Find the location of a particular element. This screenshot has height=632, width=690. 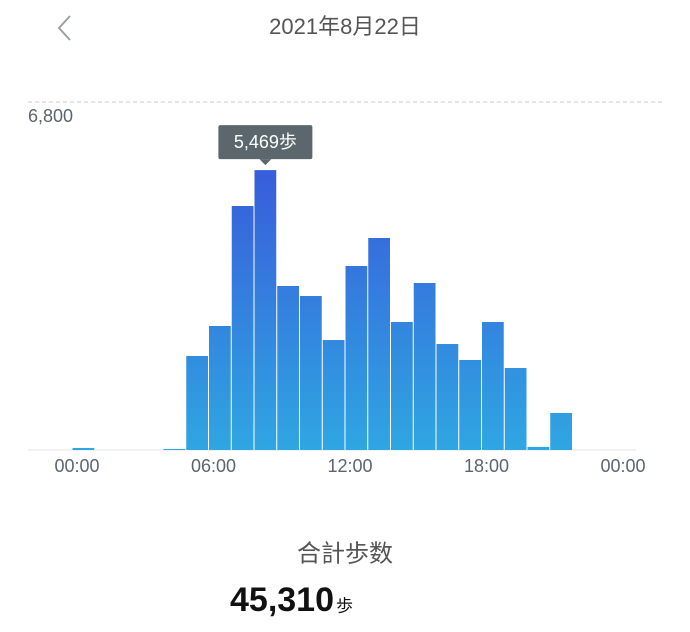

total-title: 合計歩数 is located at coordinates (345, 553).